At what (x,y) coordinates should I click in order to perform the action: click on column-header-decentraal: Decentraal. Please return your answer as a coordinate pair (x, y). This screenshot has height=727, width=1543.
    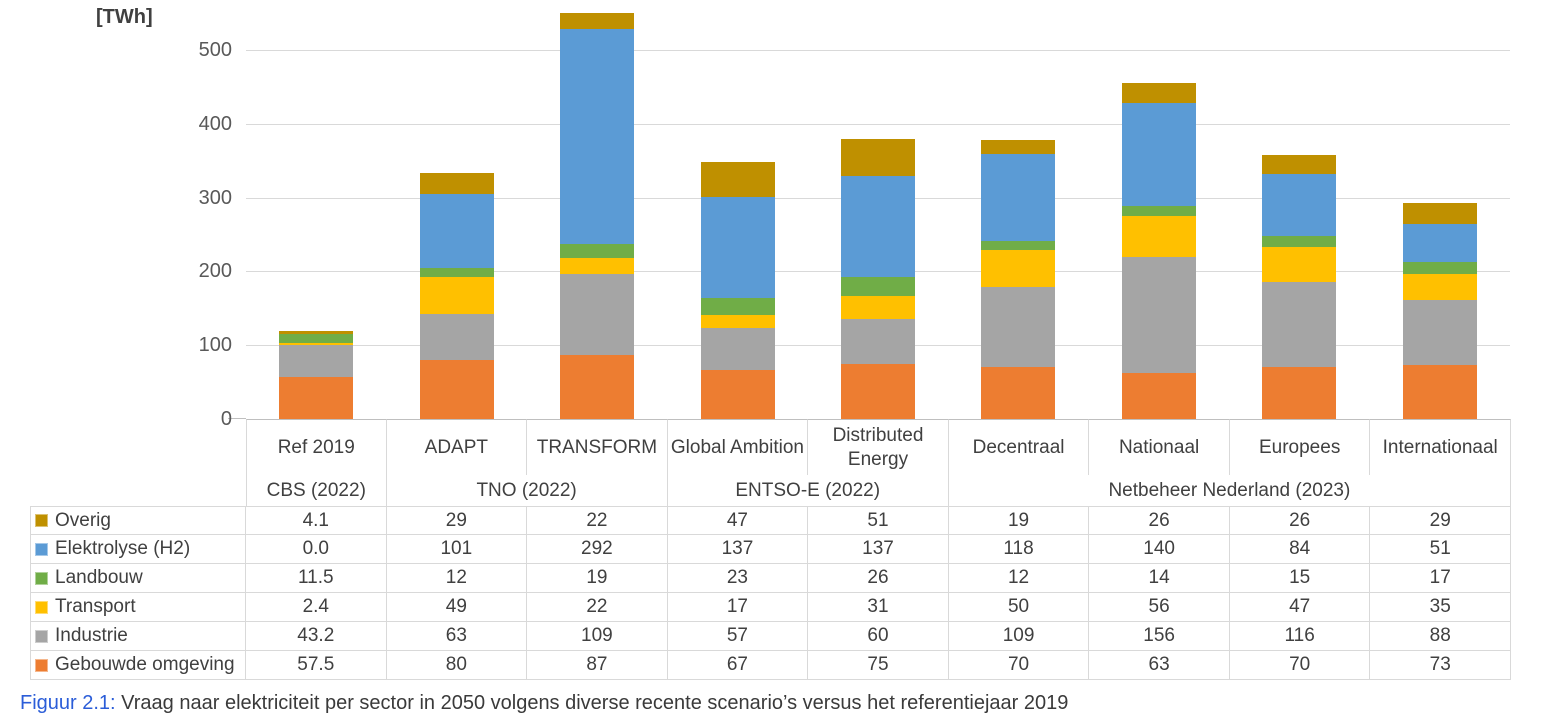
    Looking at the image, I should click on (1019, 447).